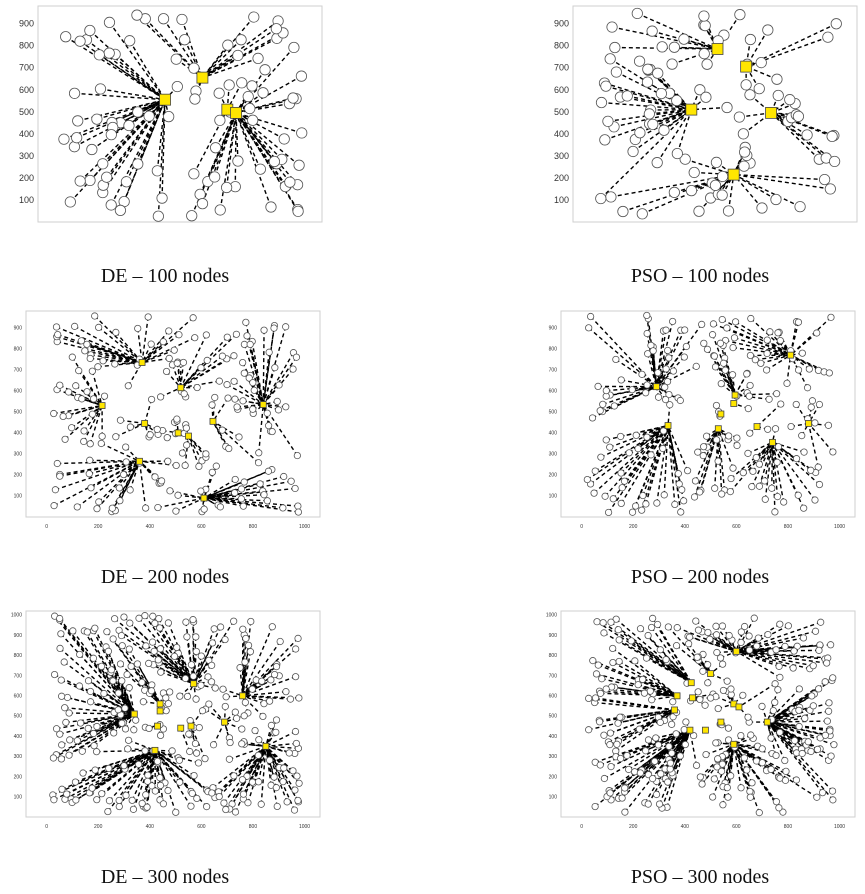  What do you see at coordinates (553, 777) in the screenshot?
I see `y-tick-label: 200` at bounding box center [553, 777].